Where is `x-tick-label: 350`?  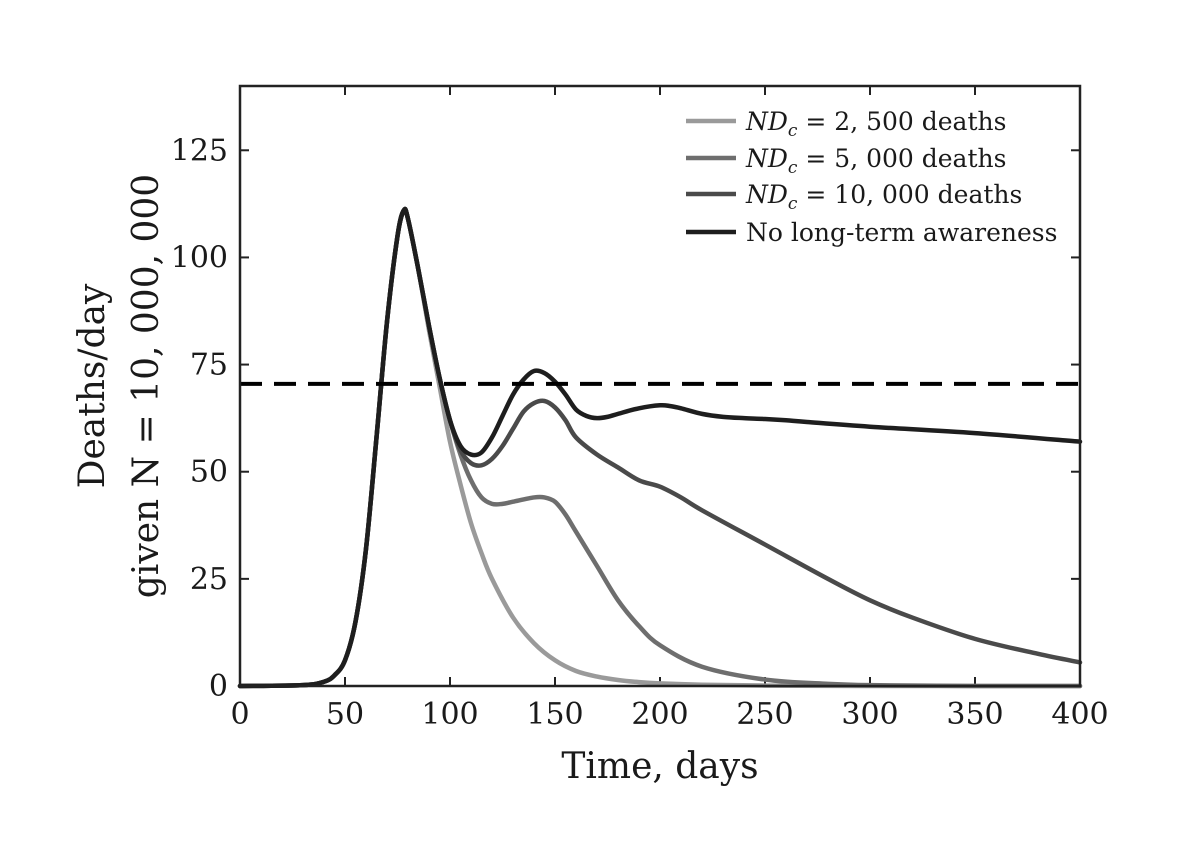 x-tick-label: 350 is located at coordinates (974, 714).